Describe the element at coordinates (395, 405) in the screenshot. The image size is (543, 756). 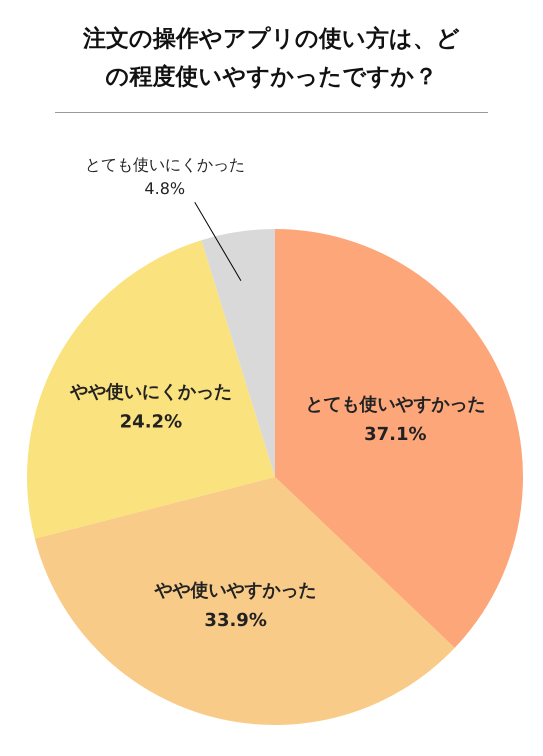
I see `slice-label: とても使いやすかった` at that location.